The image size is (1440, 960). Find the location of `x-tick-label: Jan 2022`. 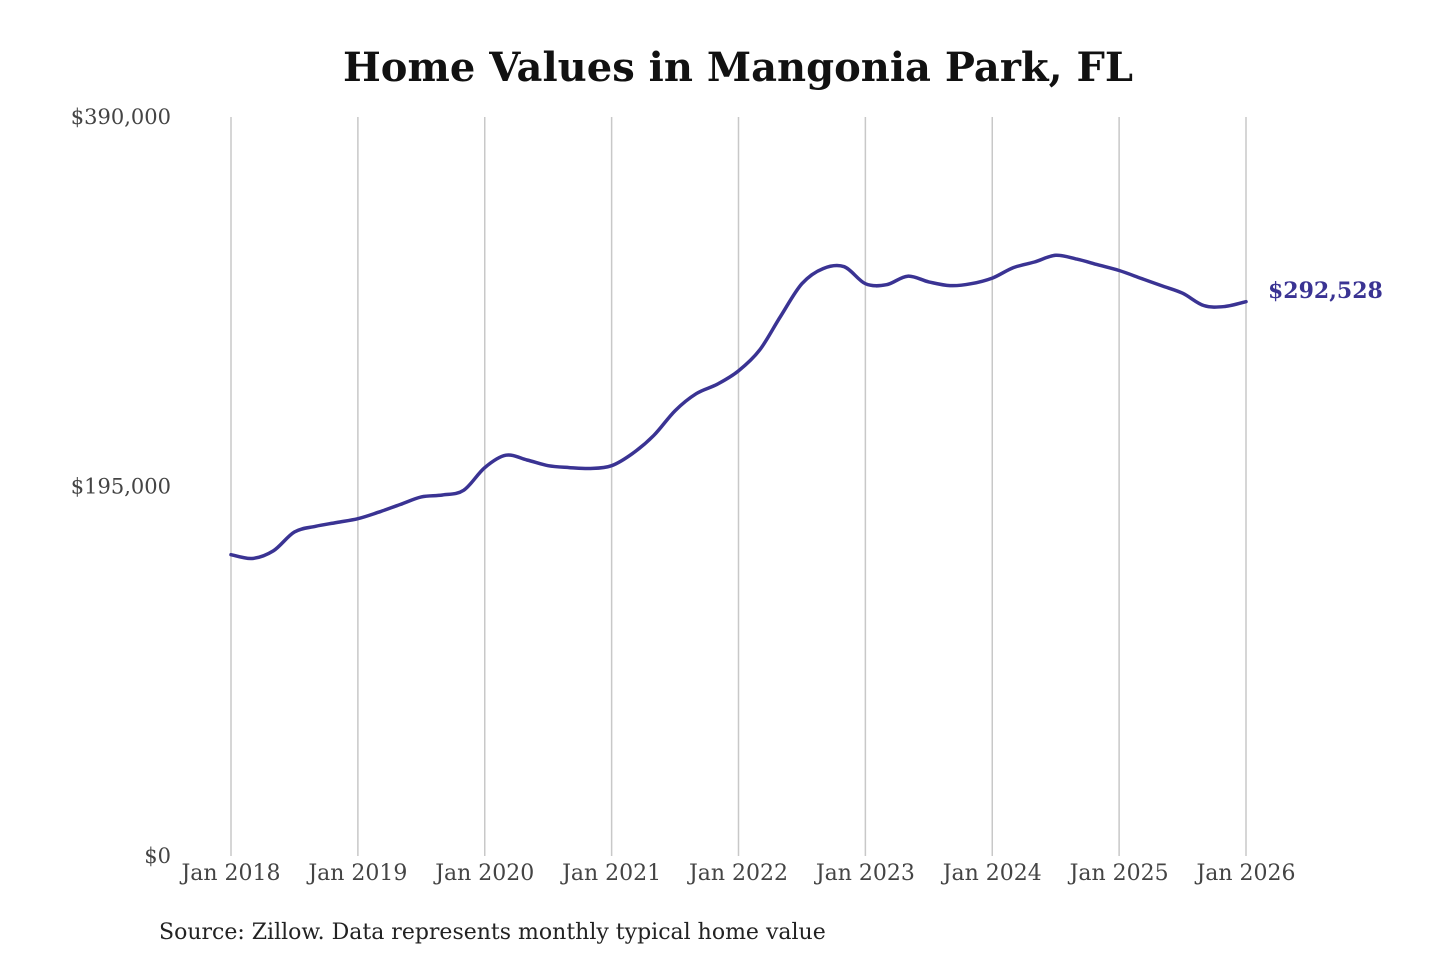

x-tick-label: Jan 2022 is located at coordinates (737, 873).